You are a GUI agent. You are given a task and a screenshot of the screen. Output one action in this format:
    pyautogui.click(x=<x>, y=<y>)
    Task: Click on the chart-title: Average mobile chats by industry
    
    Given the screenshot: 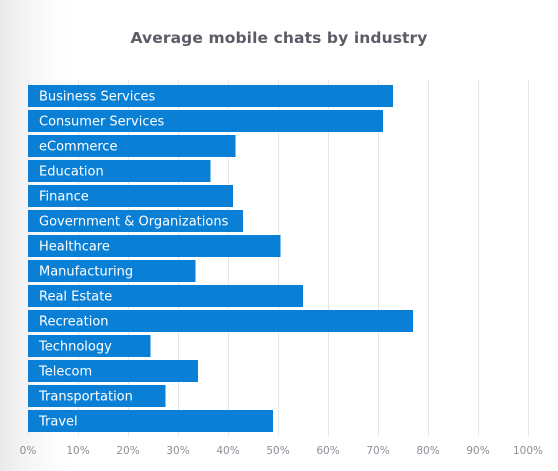 What is the action you would take?
    pyautogui.click(x=279, y=38)
    